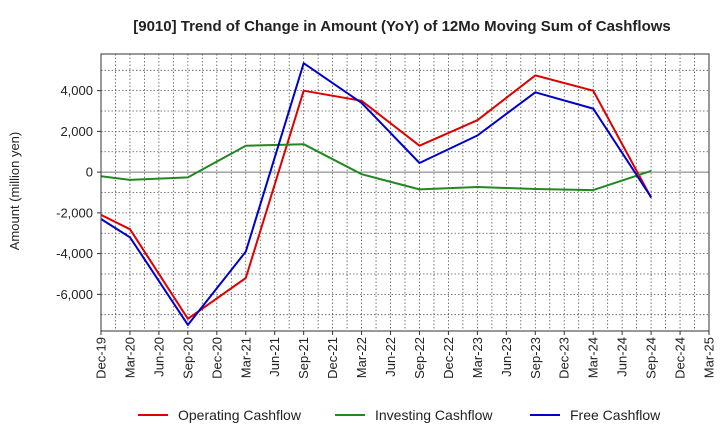  What do you see at coordinates (74, 253) in the screenshot?
I see `y-tick-label: -4,000` at bounding box center [74, 253].